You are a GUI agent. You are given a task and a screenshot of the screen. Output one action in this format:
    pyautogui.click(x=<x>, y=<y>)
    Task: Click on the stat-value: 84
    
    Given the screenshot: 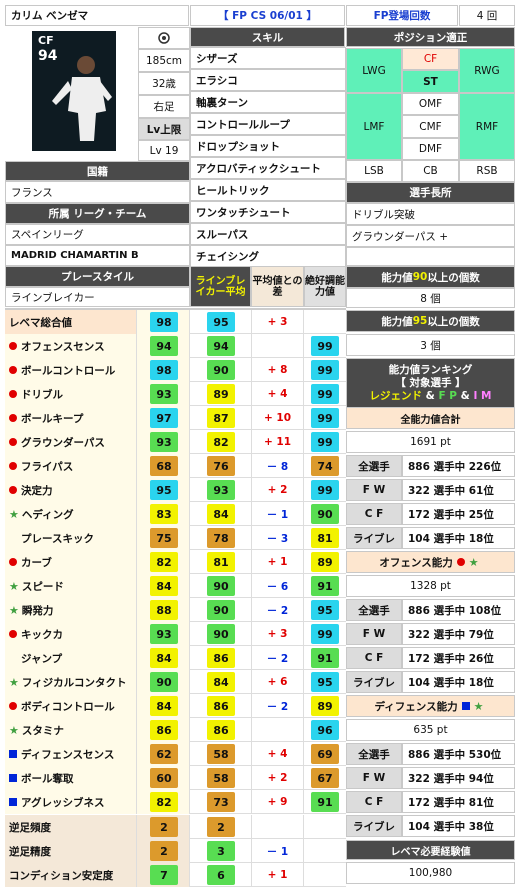 What is the action you would take?
    pyautogui.click(x=164, y=586)
    